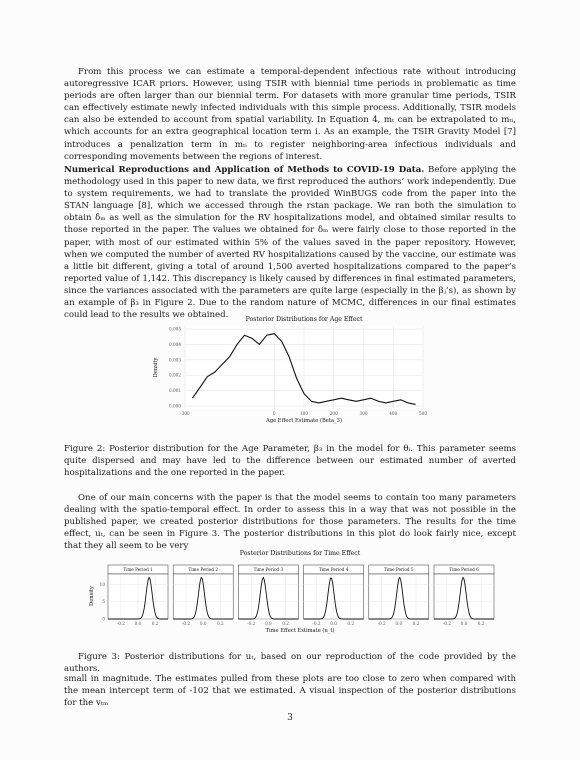 This screenshot has height=760, width=580. Describe the element at coordinates (175, 390) in the screenshot. I see `y-tick-label: 0.001` at that location.